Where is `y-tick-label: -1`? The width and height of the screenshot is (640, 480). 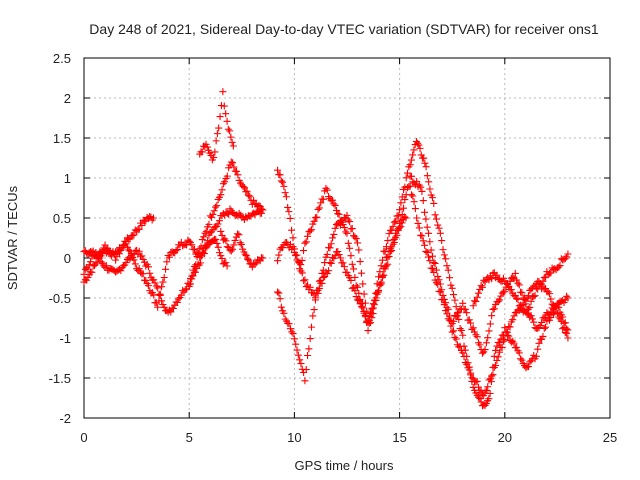 y-tick-label: -1 is located at coordinates (65, 338).